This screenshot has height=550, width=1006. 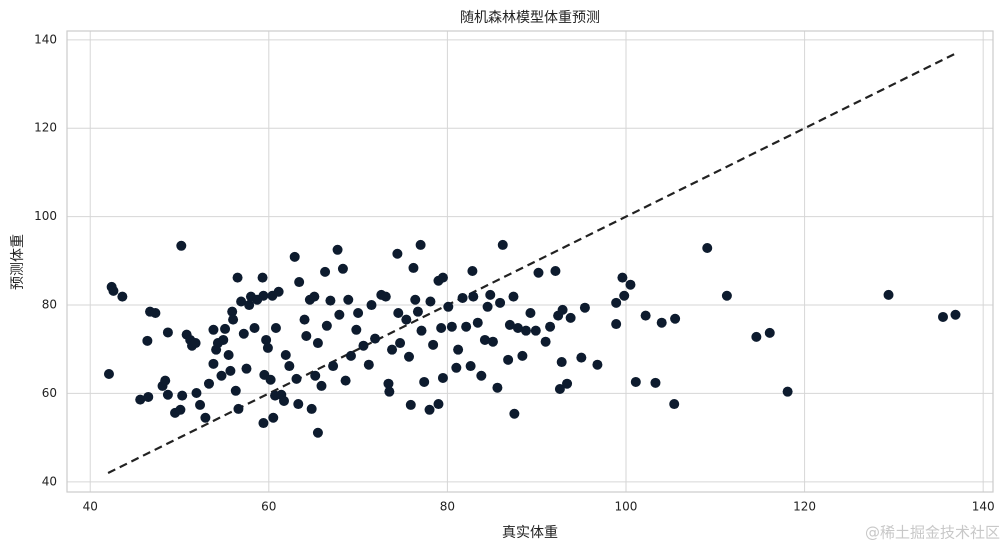 I want to click on y-tick-label: 140, so click(x=45, y=39).